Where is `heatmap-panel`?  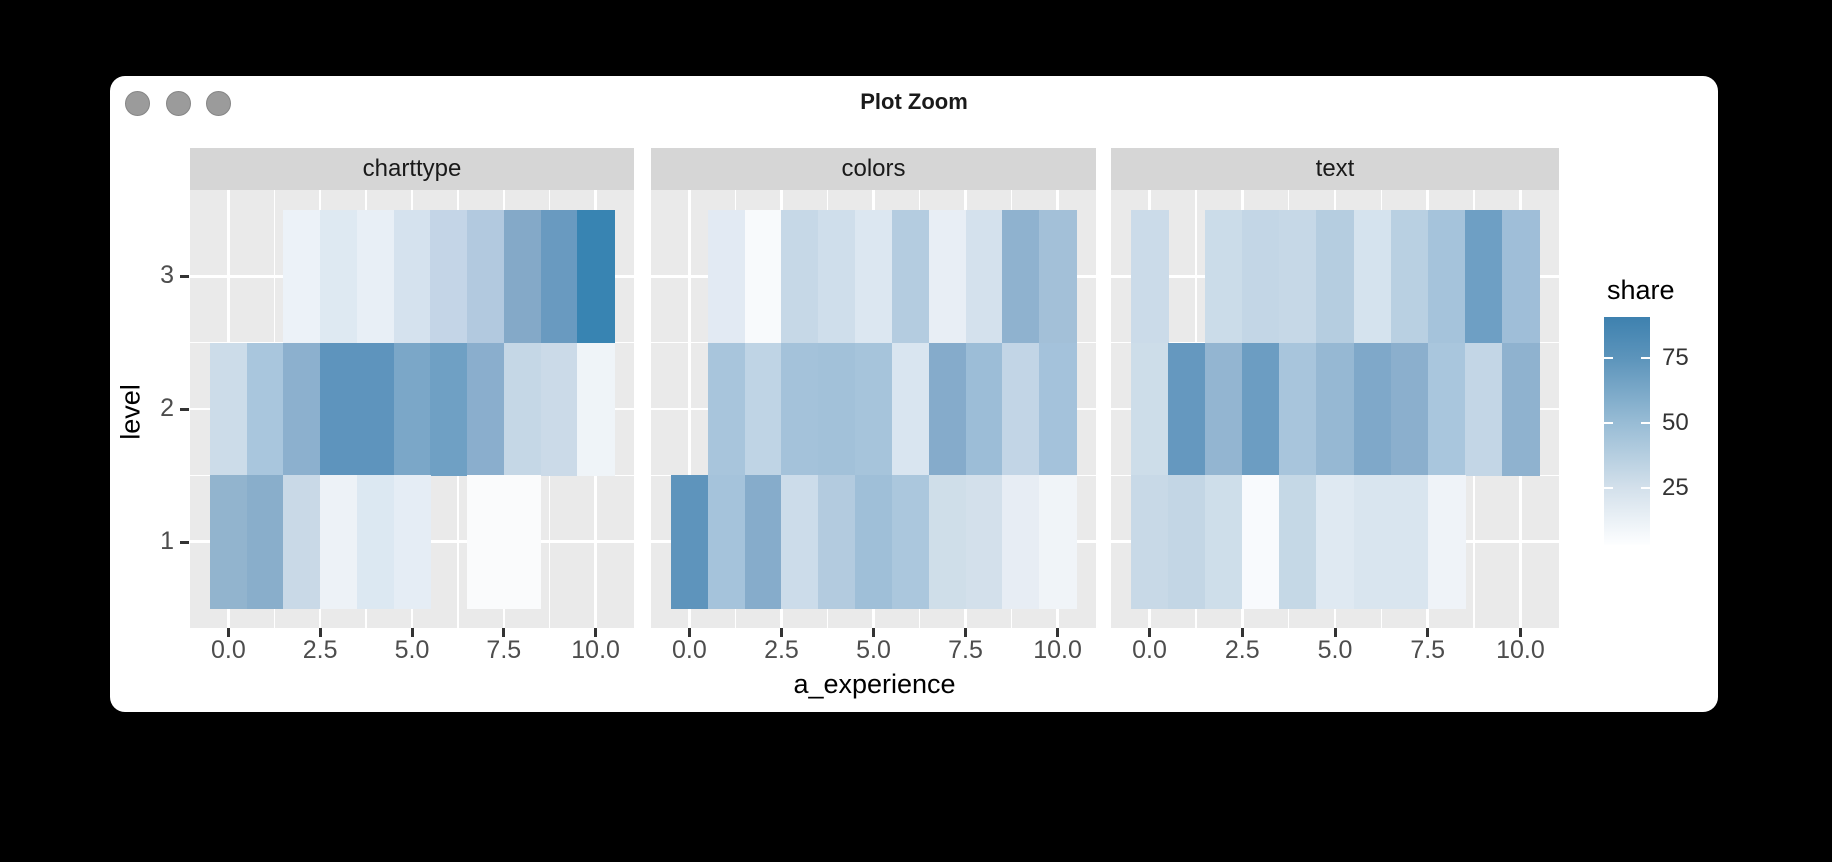 heatmap-panel is located at coordinates (873, 409).